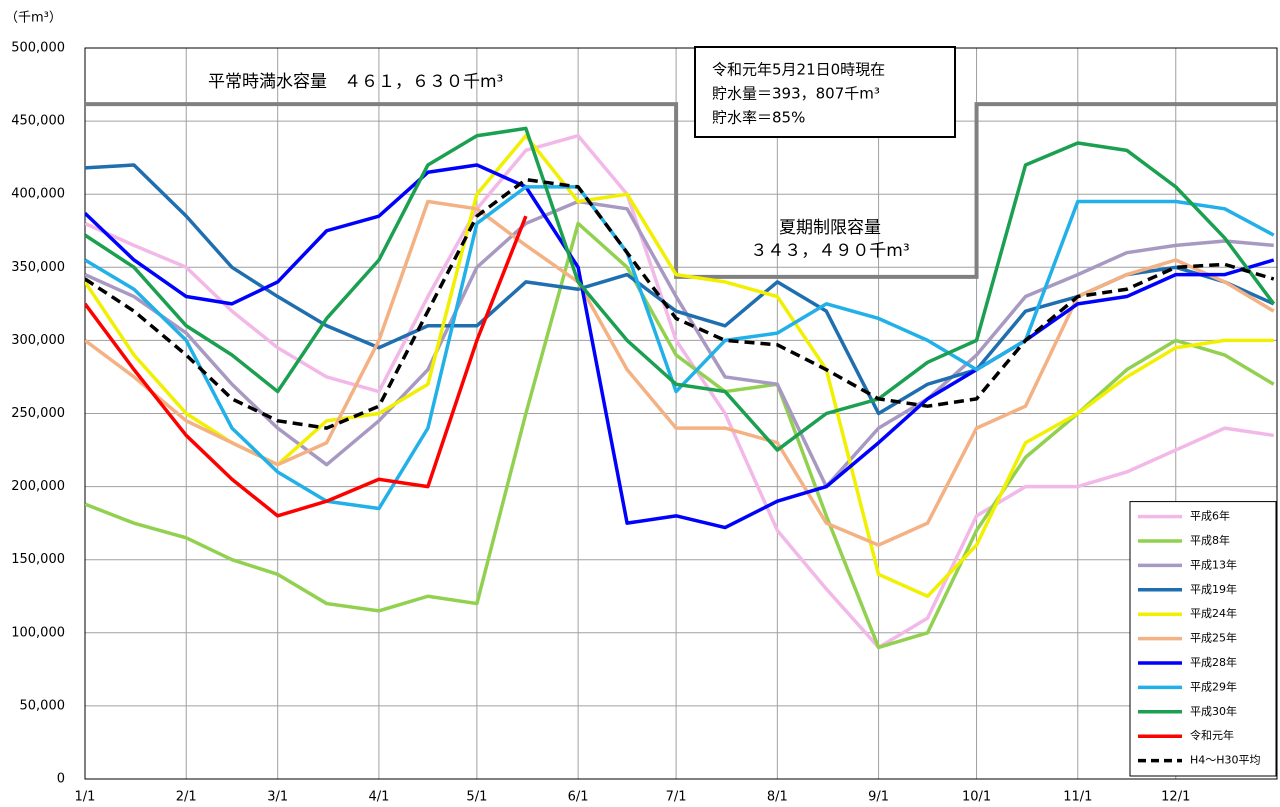  Describe the element at coordinates (1213, 589) in the screenshot. I see `legend-label: 平成19年` at that location.